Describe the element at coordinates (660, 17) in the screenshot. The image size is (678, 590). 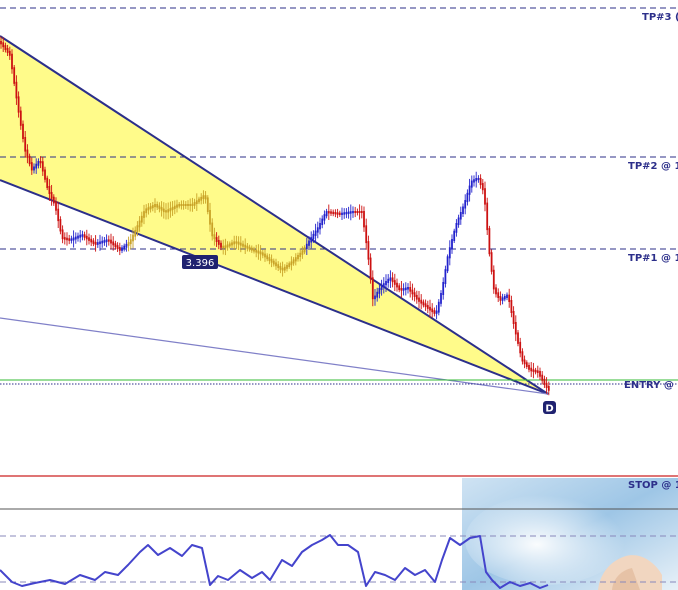
I see `level-label-tp3: TP#3 (` at that location.